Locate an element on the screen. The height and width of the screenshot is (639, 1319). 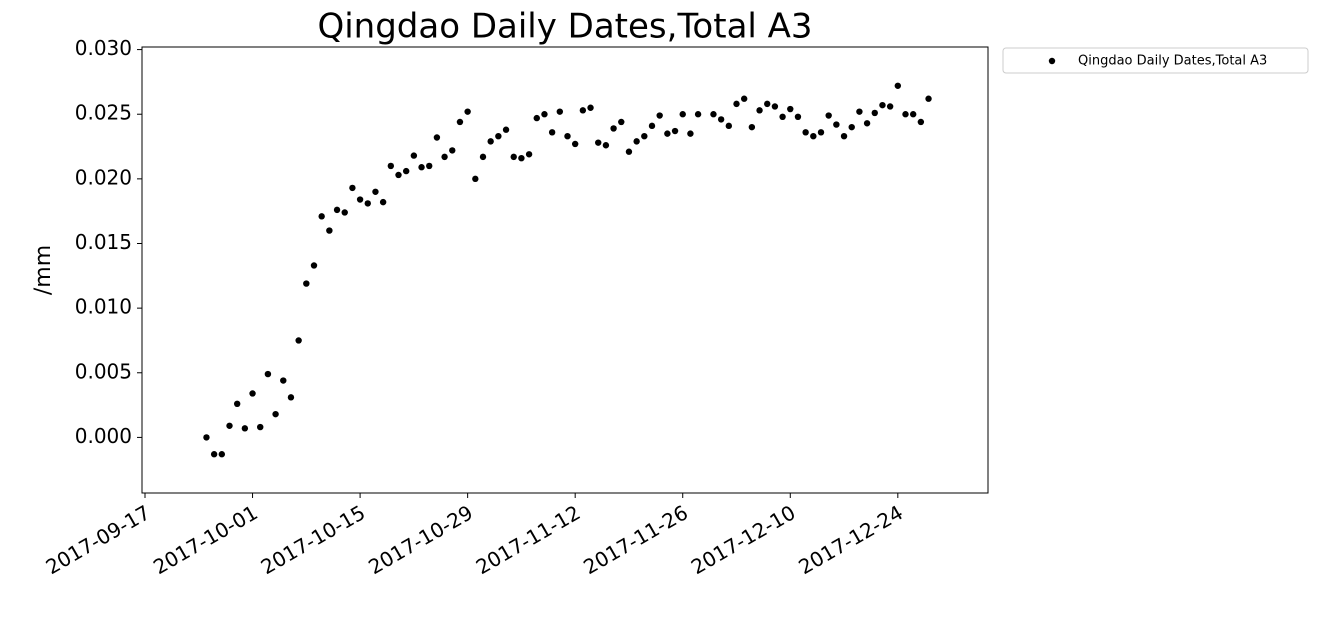
y-tick-label: 0.015 is located at coordinates (103, 242).